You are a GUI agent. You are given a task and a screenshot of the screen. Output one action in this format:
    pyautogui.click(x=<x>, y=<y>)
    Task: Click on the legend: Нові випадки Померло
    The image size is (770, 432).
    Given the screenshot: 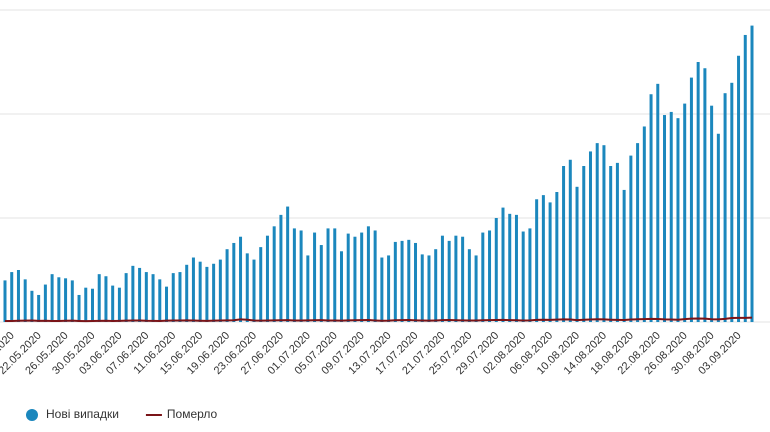 What is the action you would take?
    pyautogui.click(x=122, y=414)
    